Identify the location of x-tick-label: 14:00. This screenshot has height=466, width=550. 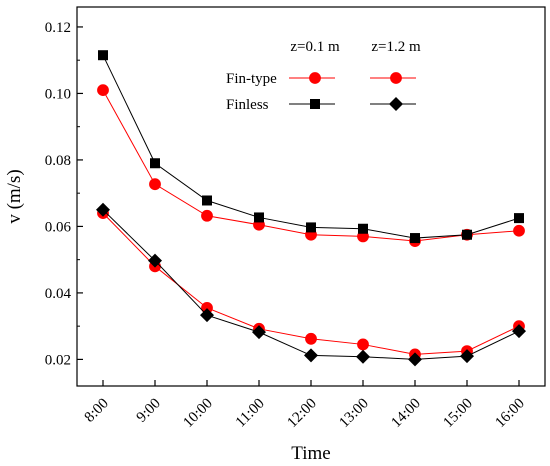
(405, 413).